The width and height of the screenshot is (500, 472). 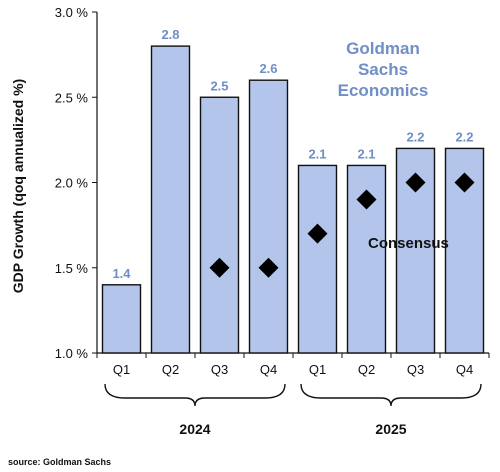 I want to click on year-label: 2024, so click(x=194, y=429).